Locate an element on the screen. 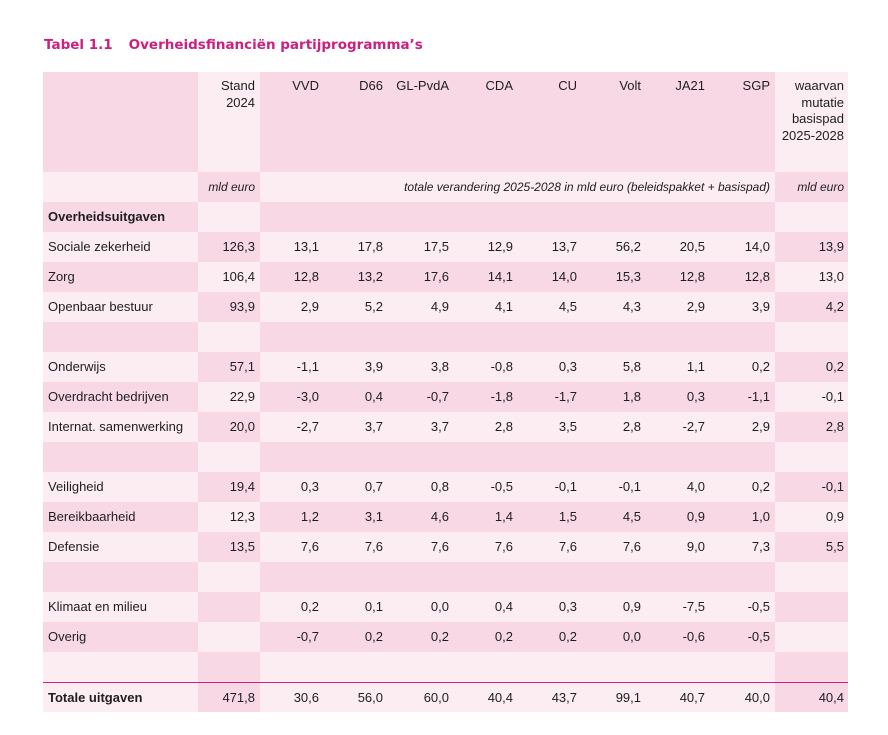 Image resolution: width=888 pixels, height=735 pixels. row-label: Overig is located at coordinates (67, 636).